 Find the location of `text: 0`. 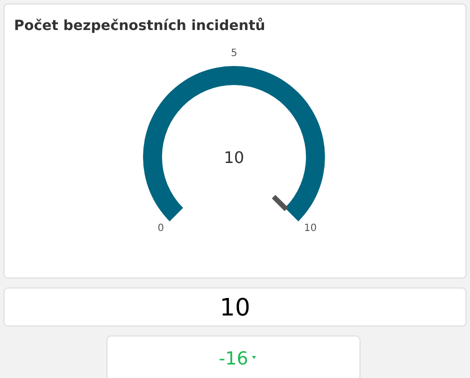

text: 0 is located at coordinates (161, 228).